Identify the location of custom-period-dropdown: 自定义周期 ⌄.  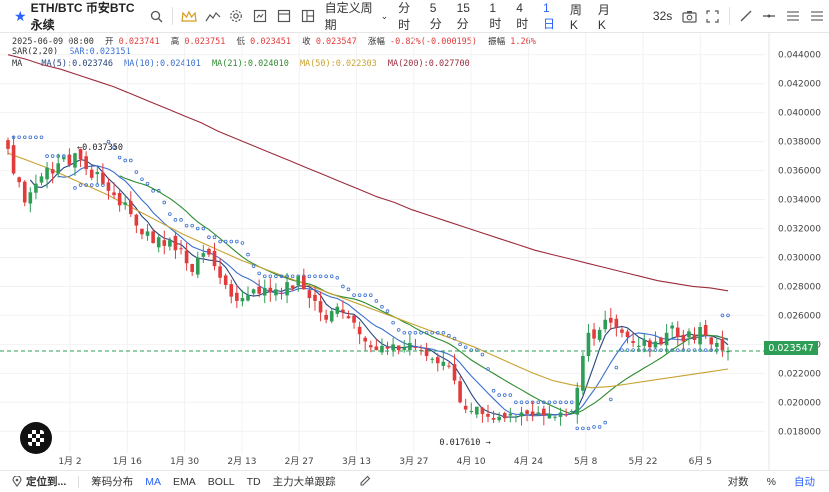
(357, 16).